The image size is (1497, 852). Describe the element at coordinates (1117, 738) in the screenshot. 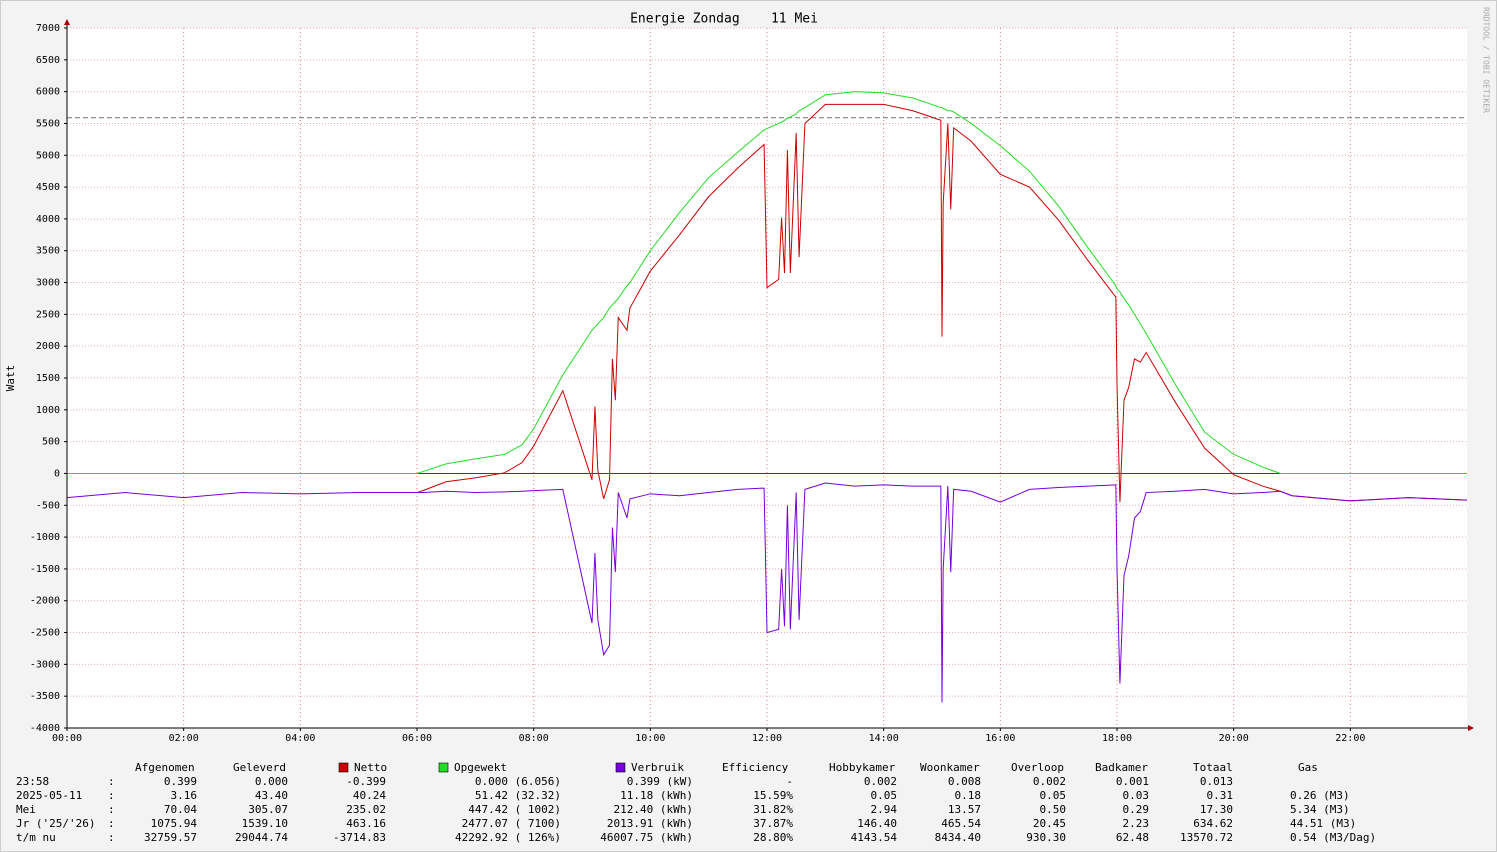

I see `x-tick-label: 18:00` at that location.